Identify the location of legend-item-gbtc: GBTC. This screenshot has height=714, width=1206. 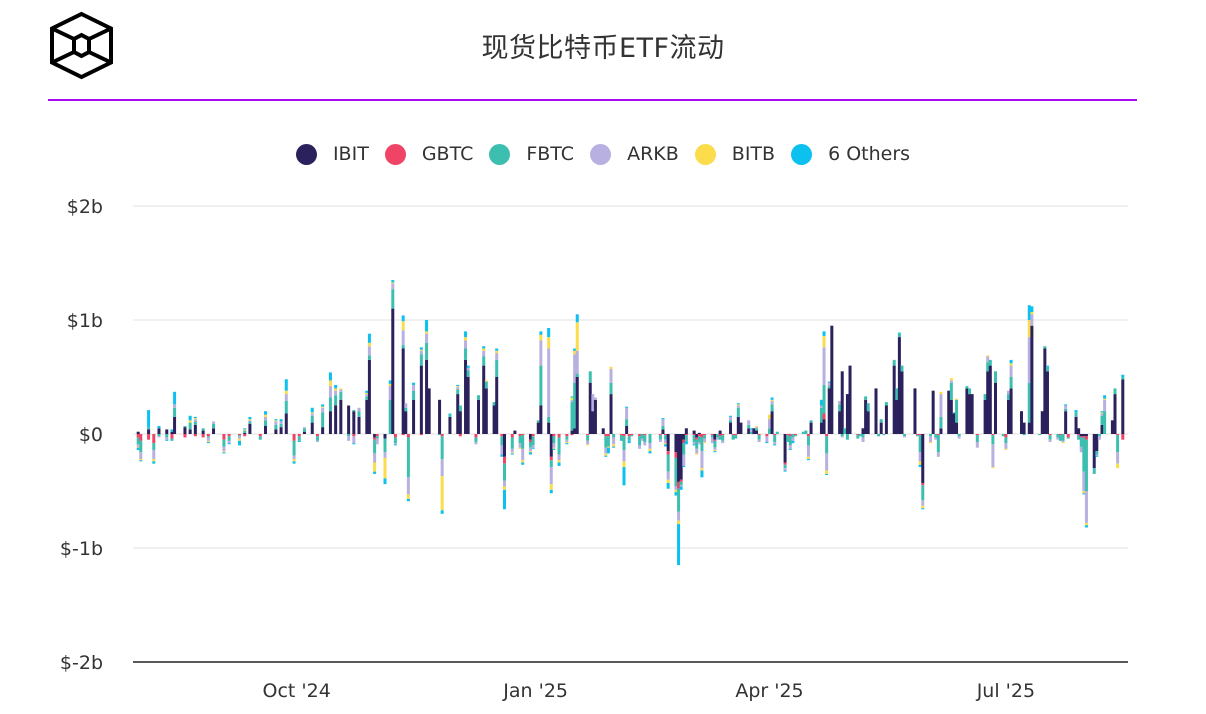
(428, 154).